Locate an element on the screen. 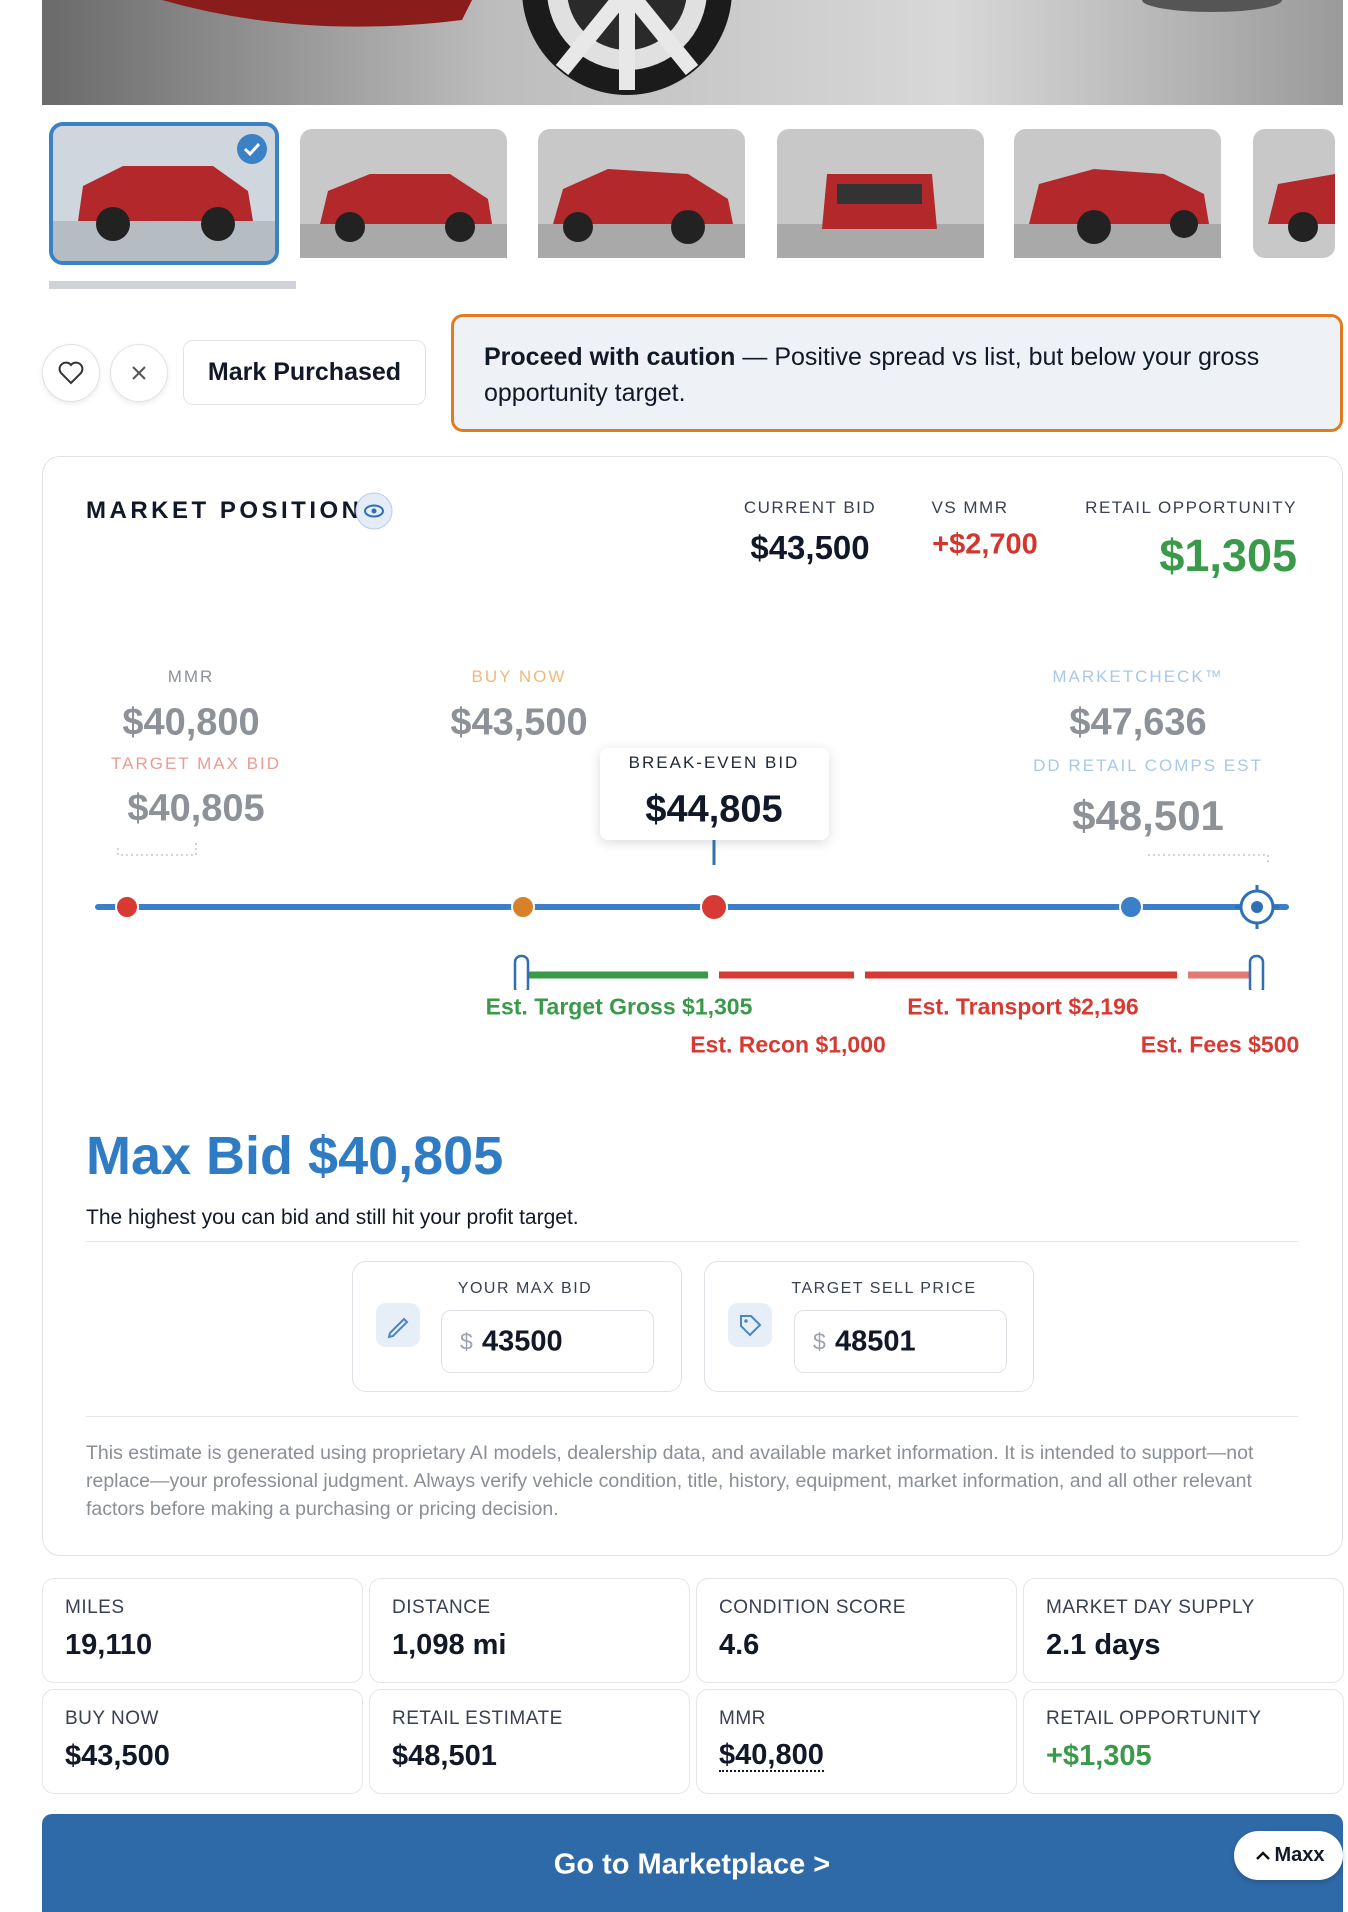 The image size is (1348, 1912). button-label: Go to Marketplace > is located at coordinates (692, 1864).